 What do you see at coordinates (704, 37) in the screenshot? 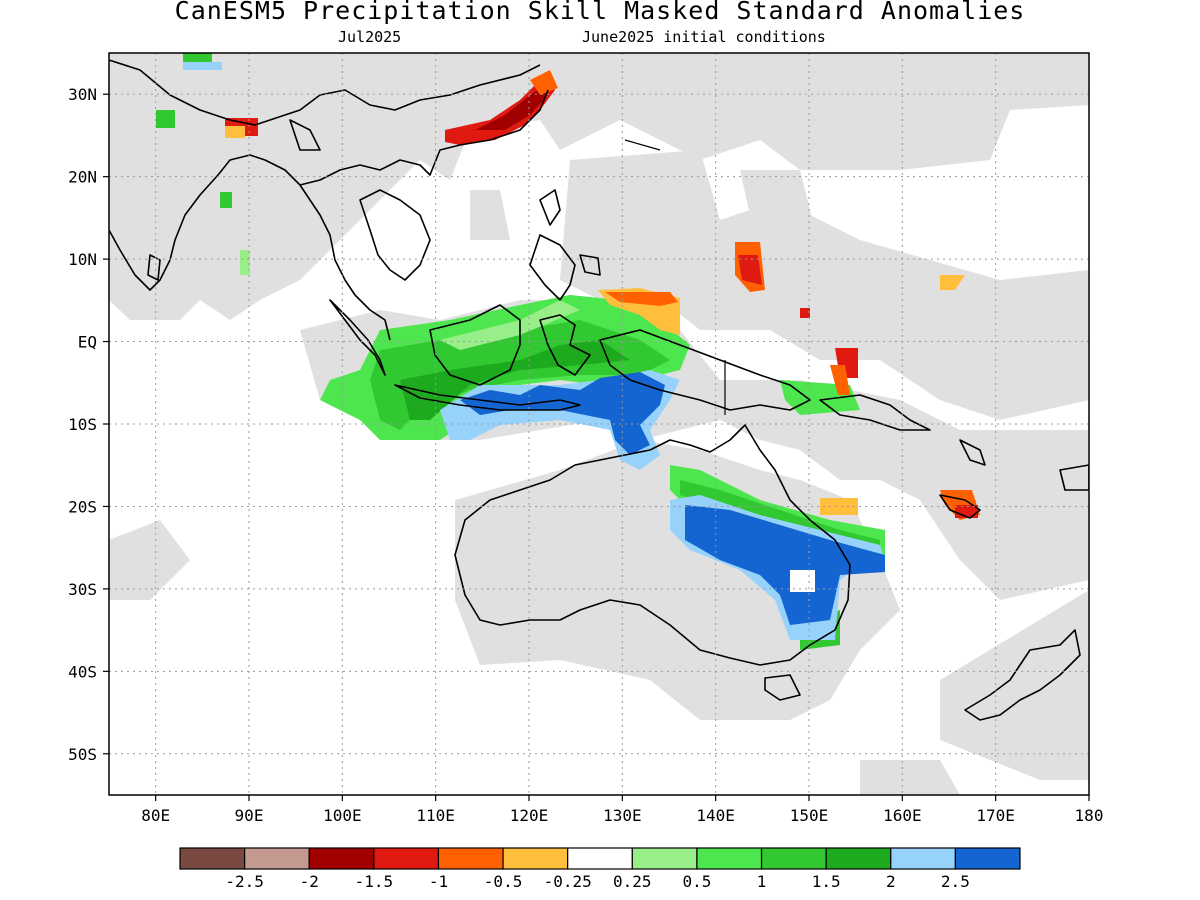
I see `initial-conditions: June2025 initial conditions` at bounding box center [704, 37].